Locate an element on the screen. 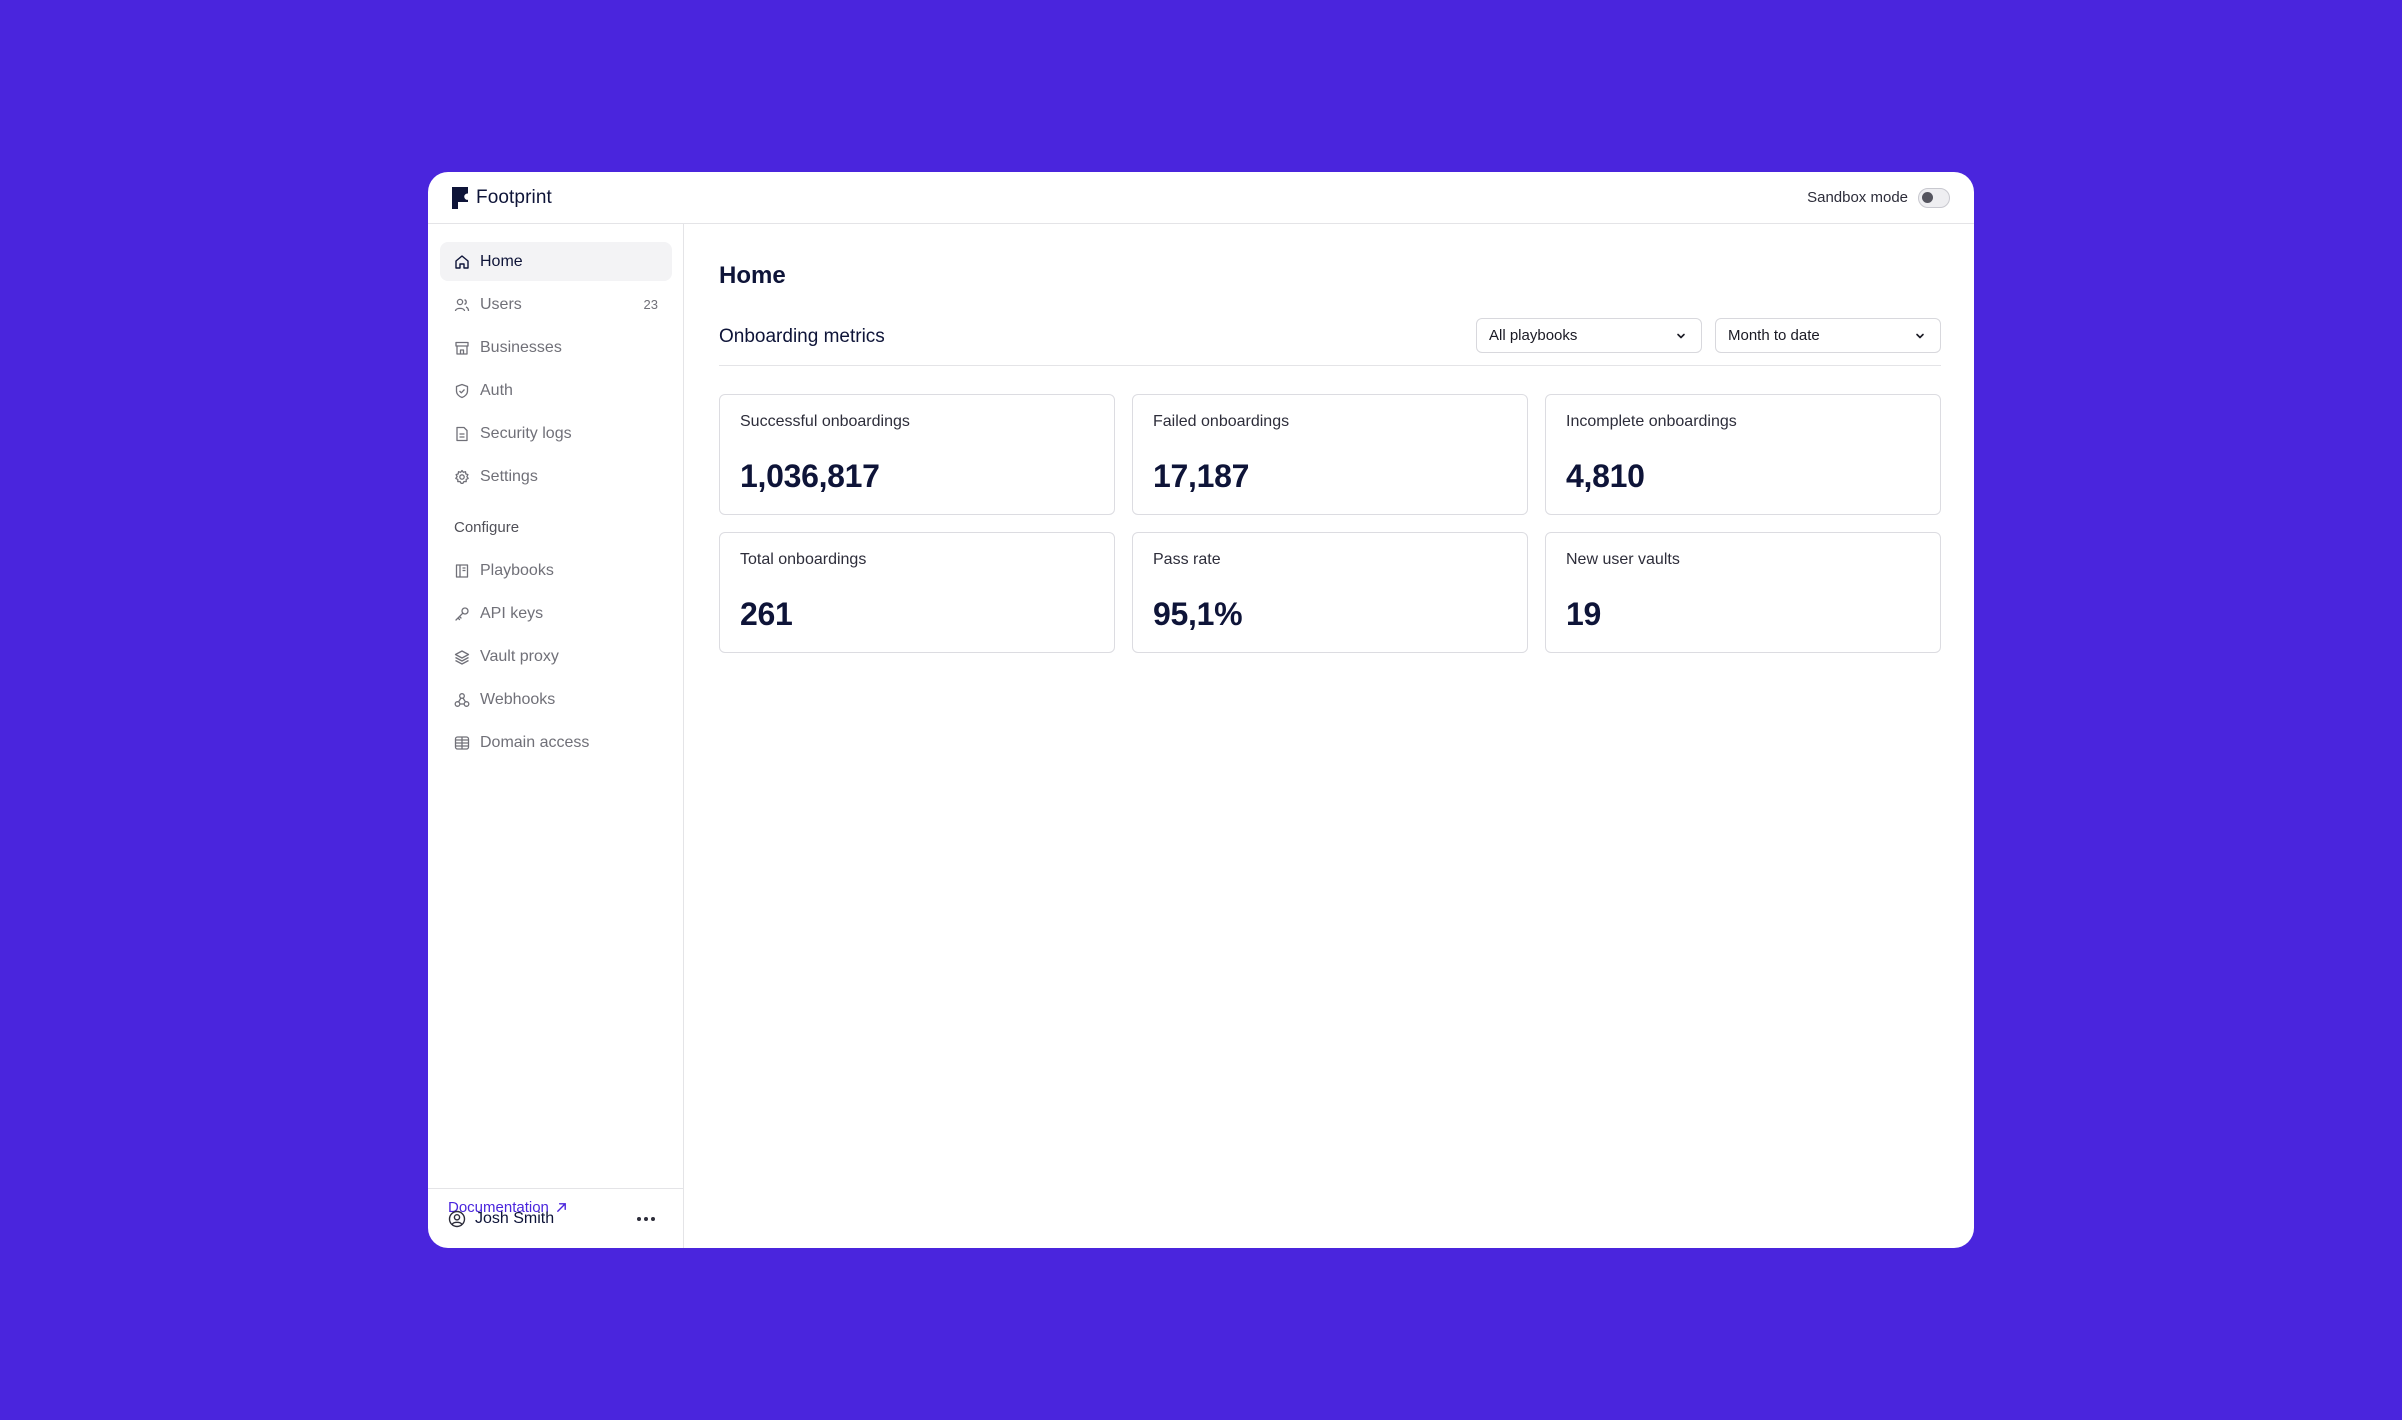 The height and width of the screenshot is (1420, 2402). metric-value: 95,1% is located at coordinates (1198, 614).